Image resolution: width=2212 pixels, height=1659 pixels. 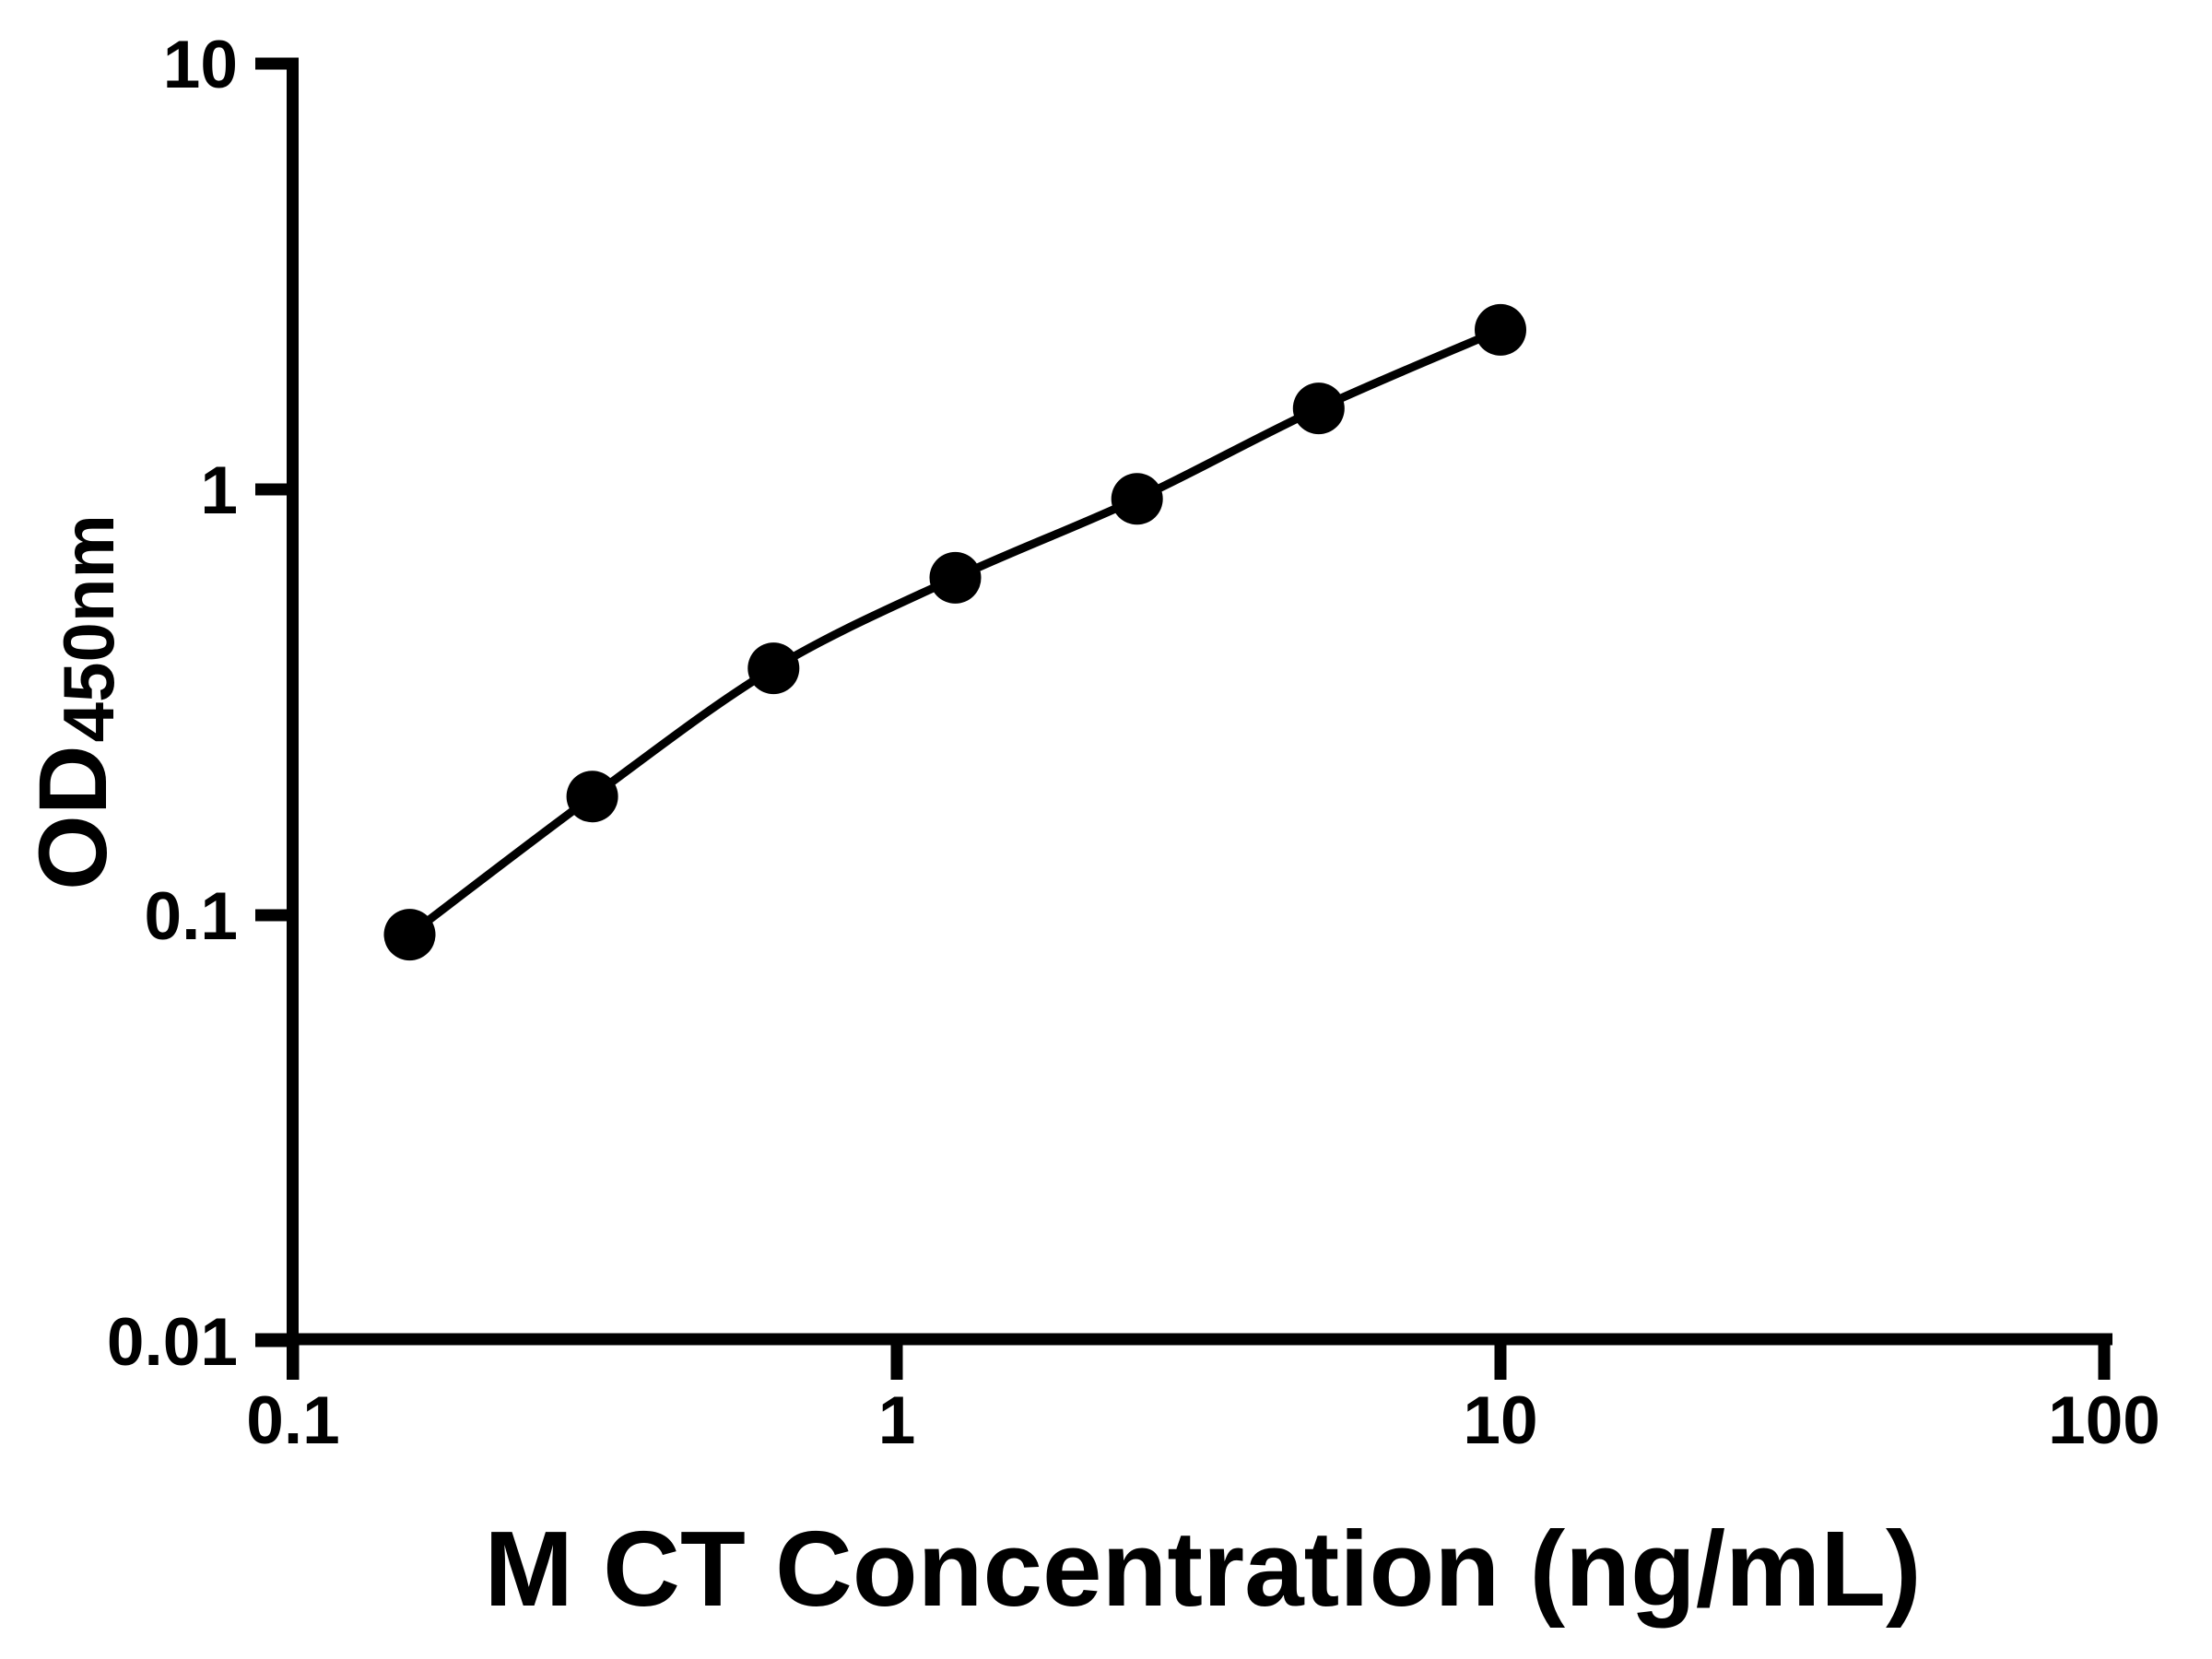 What do you see at coordinates (191, 916) in the screenshot?
I see `y-tick-label: 0.1` at bounding box center [191, 916].